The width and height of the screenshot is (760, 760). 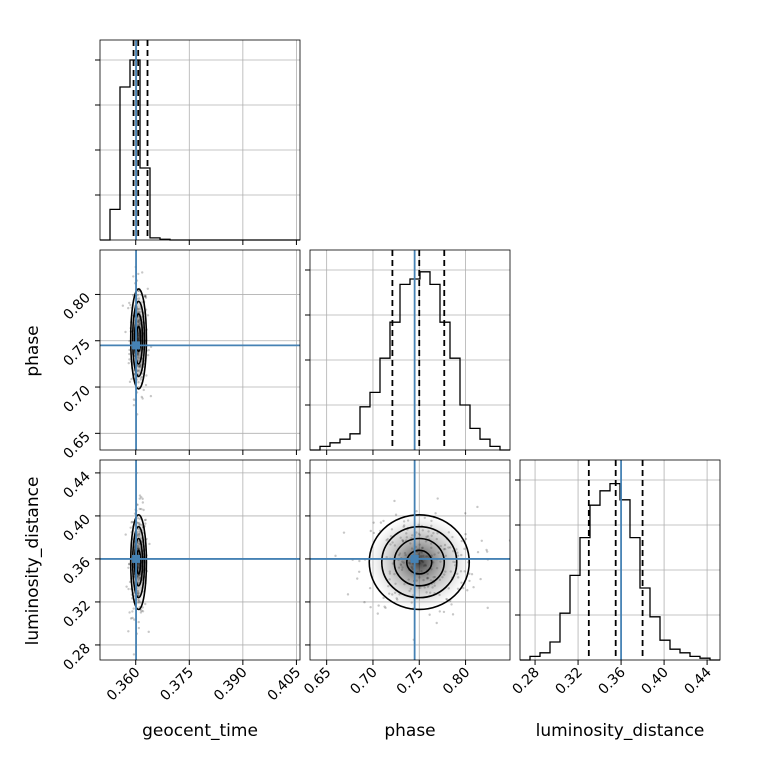 I want to click on xtick-label-phase-0: 0.65, so click(x=317, y=681).